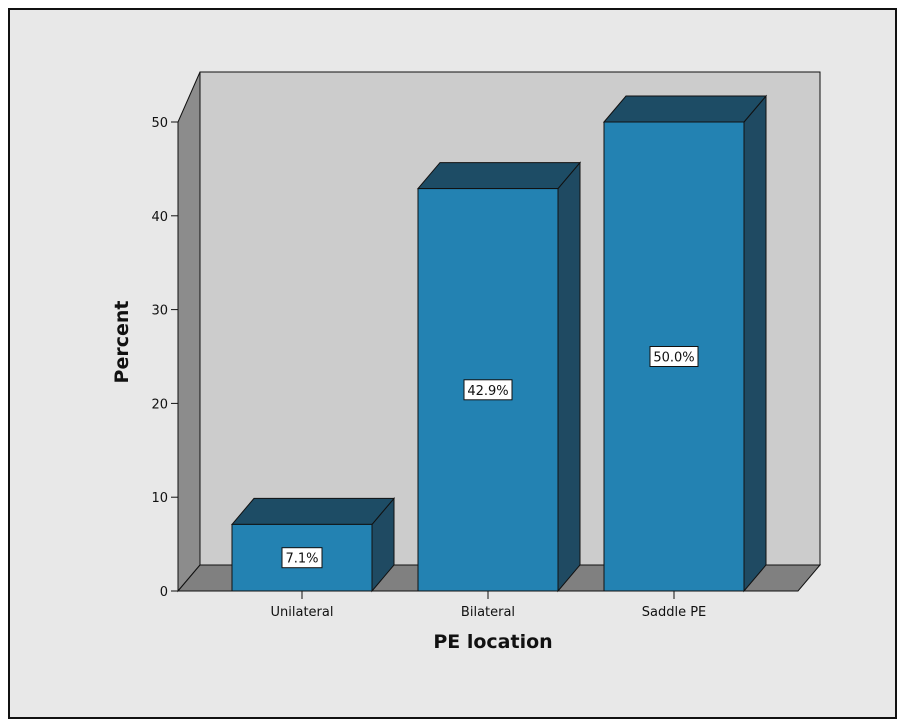 The image size is (907, 727). What do you see at coordinates (492, 642) in the screenshot?
I see `x-axis-title: PE location` at bounding box center [492, 642].